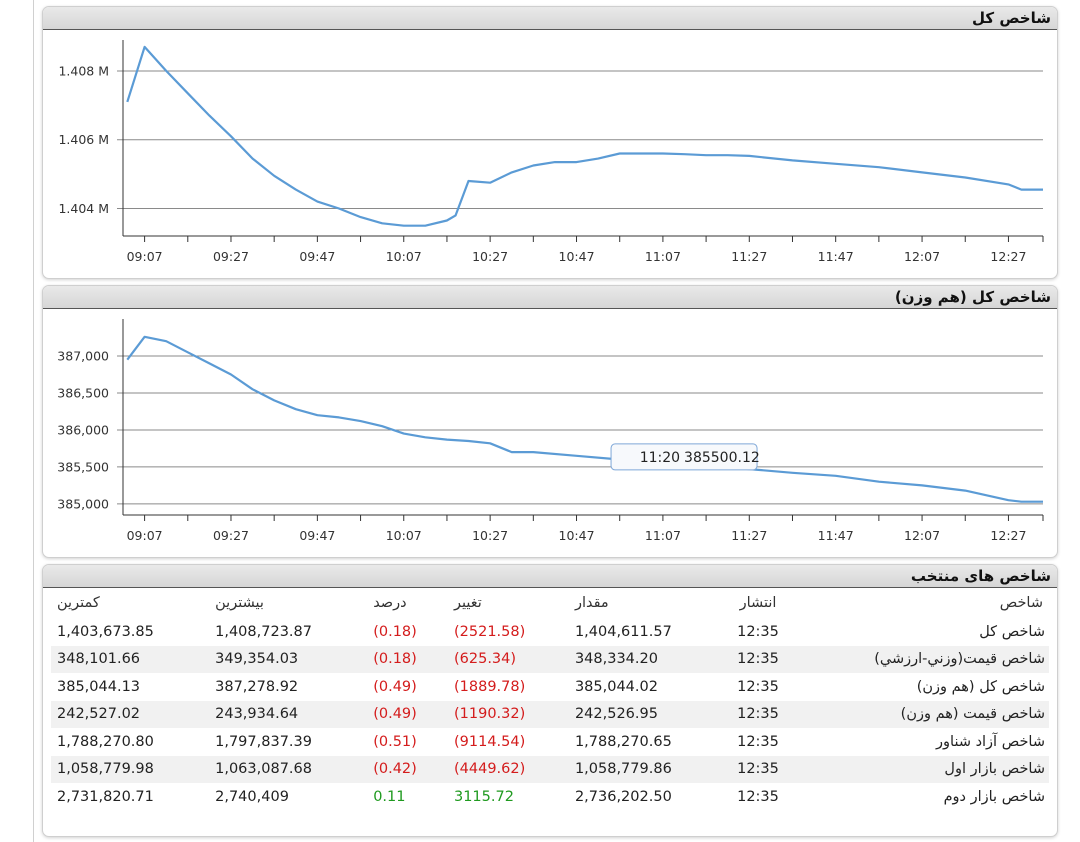 This screenshot has height=842, width=1080. What do you see at coordinates (994, 769) in the screenshot?
I see `index-name-cell: شاخص بازار اول` at bounding box center [994, 769].